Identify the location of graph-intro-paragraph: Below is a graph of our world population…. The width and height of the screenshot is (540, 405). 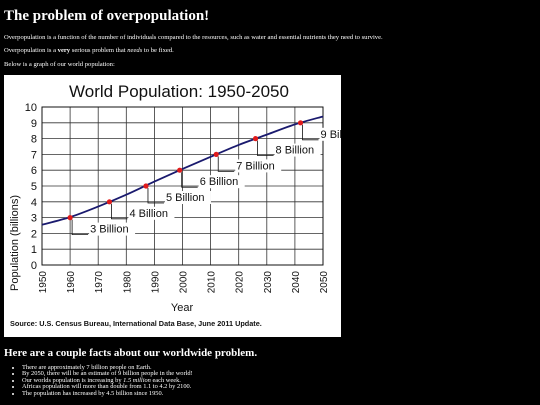
(59, 64).